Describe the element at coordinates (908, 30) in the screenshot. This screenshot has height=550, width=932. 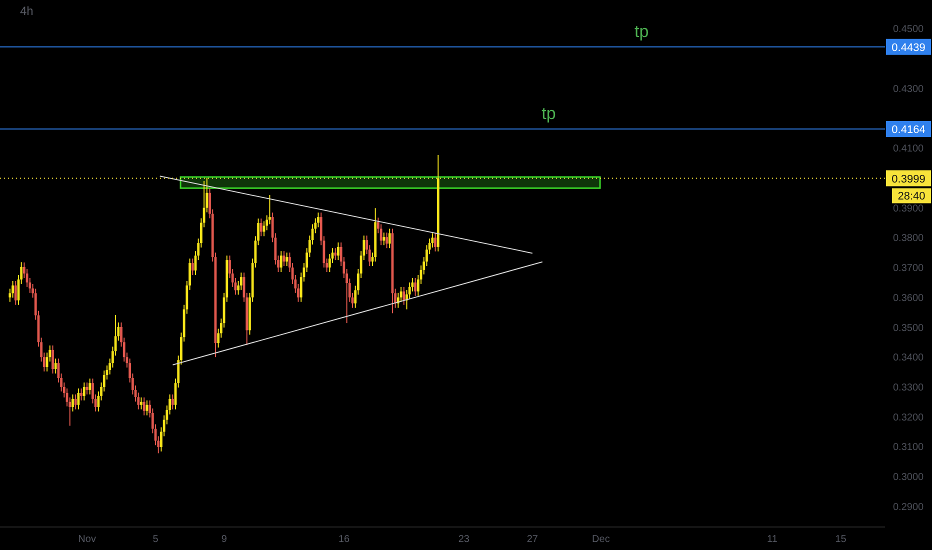
I see `y-tick-label: 0.4500` at that location.